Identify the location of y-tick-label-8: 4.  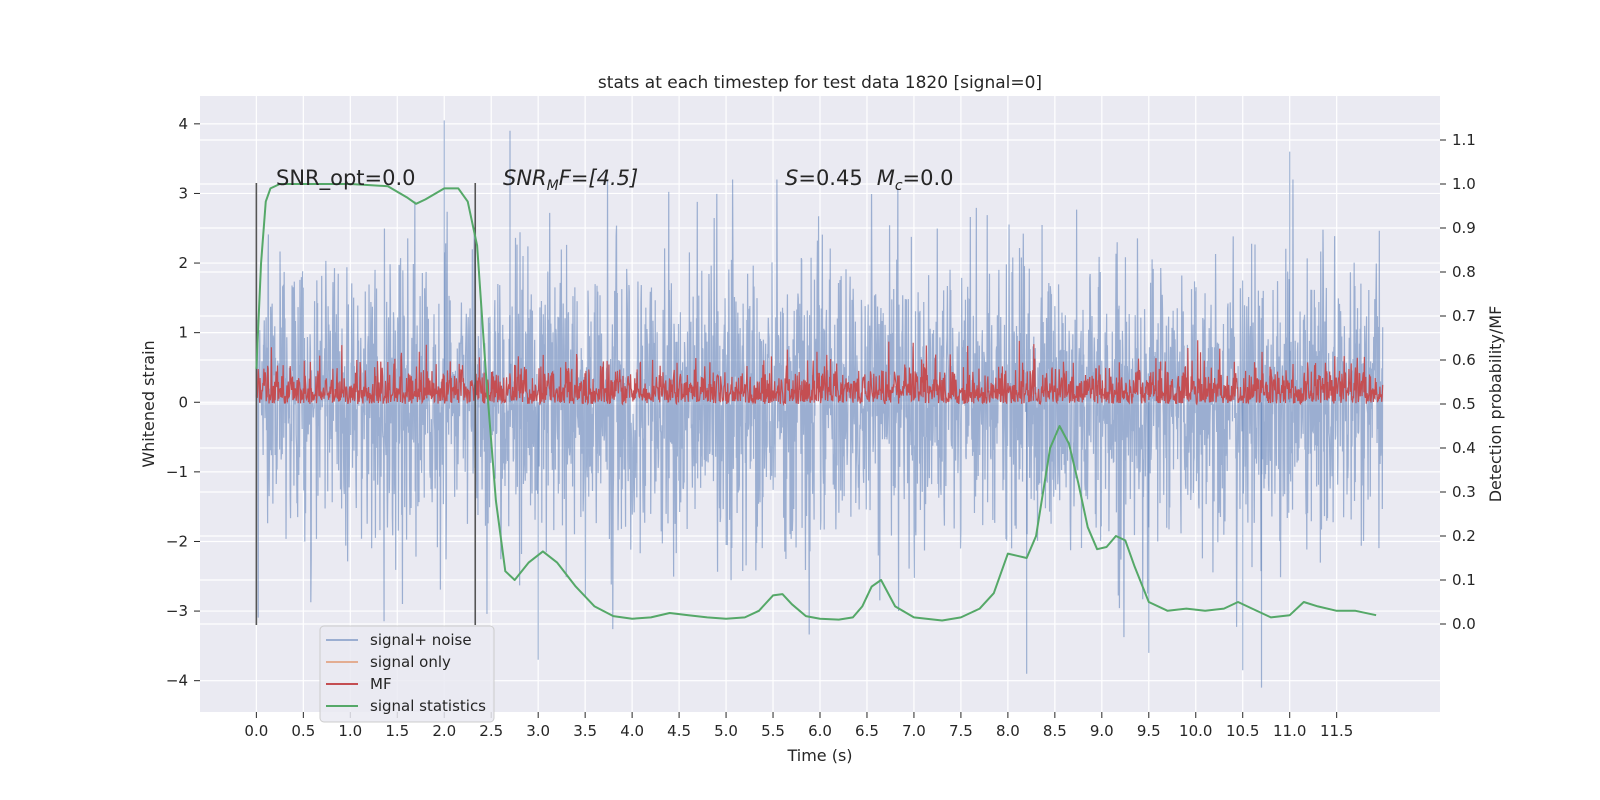
(183, 124).